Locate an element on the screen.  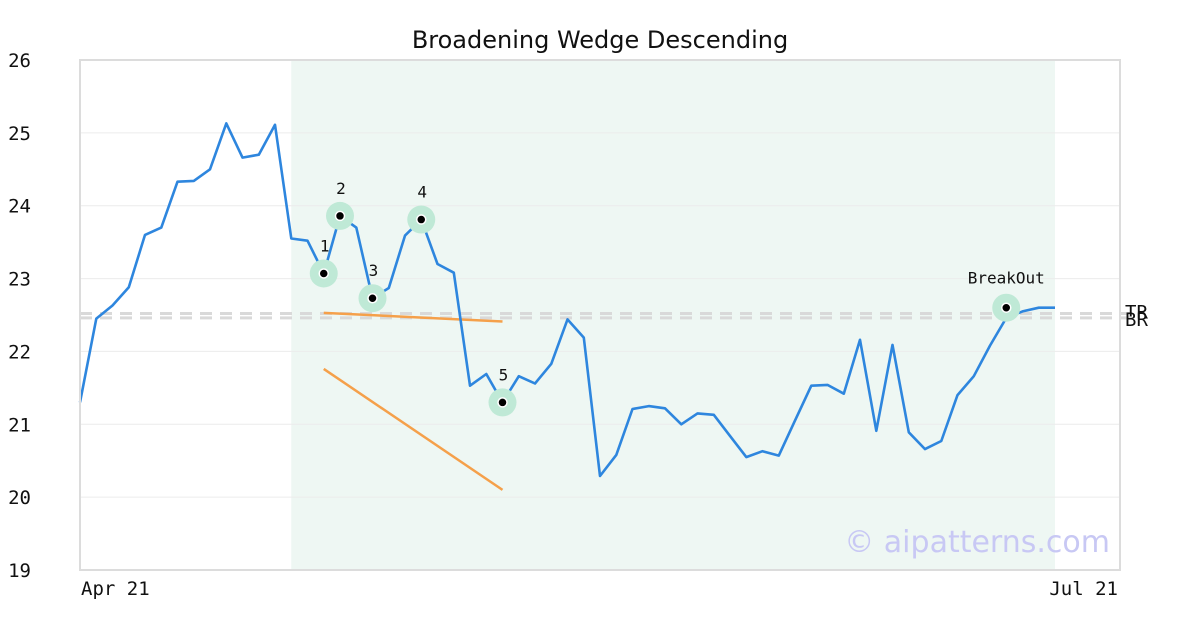
breakout-label: BreakOut is located at coordinates (1006, 278).